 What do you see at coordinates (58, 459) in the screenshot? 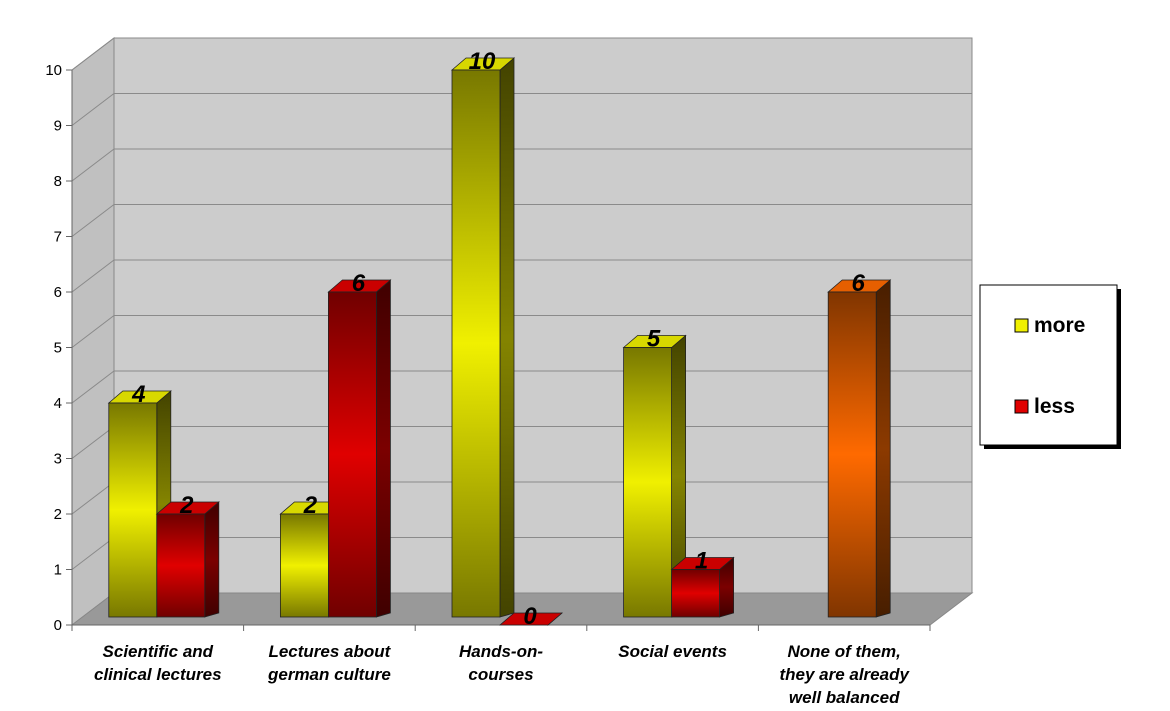
I see `y-tick-label: 3` at bounding box center [58, 459].